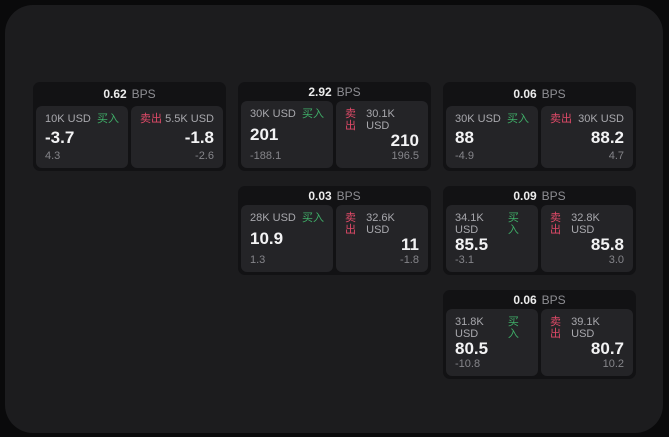  Describe the element at coordinates (613, 364) in the screenshot. I see `sell-sub-value: 10.2` at that location.